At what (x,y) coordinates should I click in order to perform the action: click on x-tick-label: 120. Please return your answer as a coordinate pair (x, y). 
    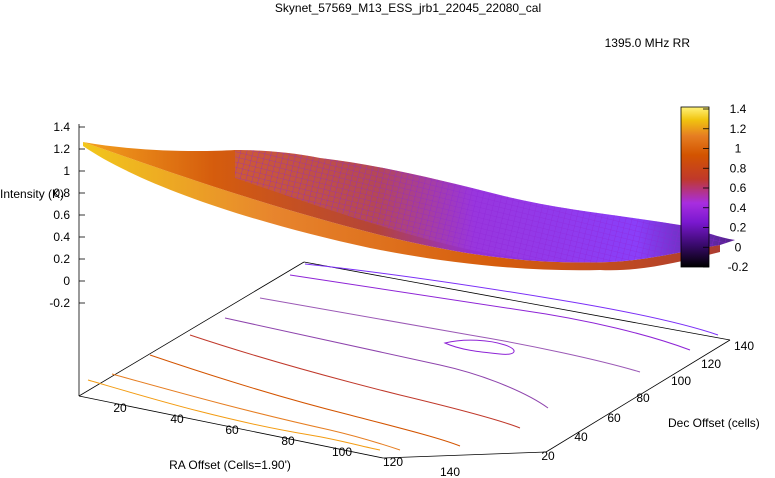
    Looking at the image, I should click on (393, 462).